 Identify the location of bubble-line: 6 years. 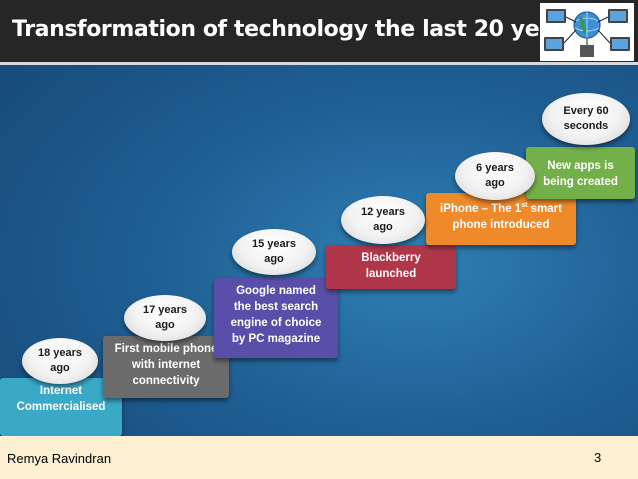
(495, 168).